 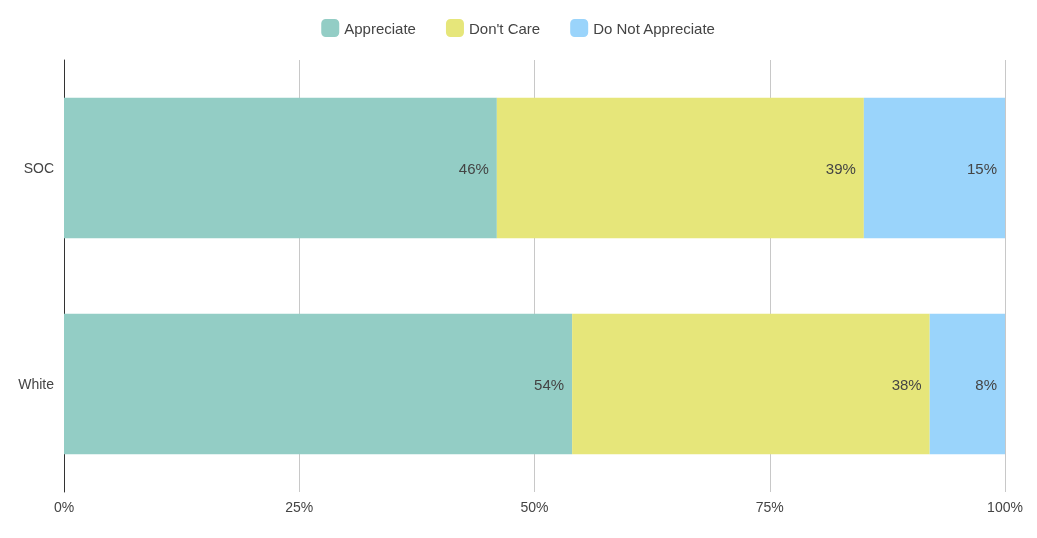 What do you see at coordinates (981, 168) in the screenshot?
I see `data-label: 15%` at bounding box center [981, 168].